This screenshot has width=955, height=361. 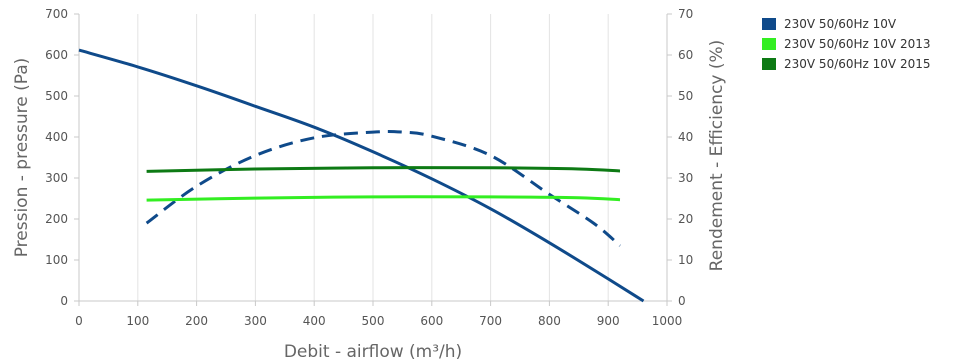 What do you see at coordinates (56, 96) in the screenshot?
I see `y-left-tick-label: 500` at bounding box center [56, 96].